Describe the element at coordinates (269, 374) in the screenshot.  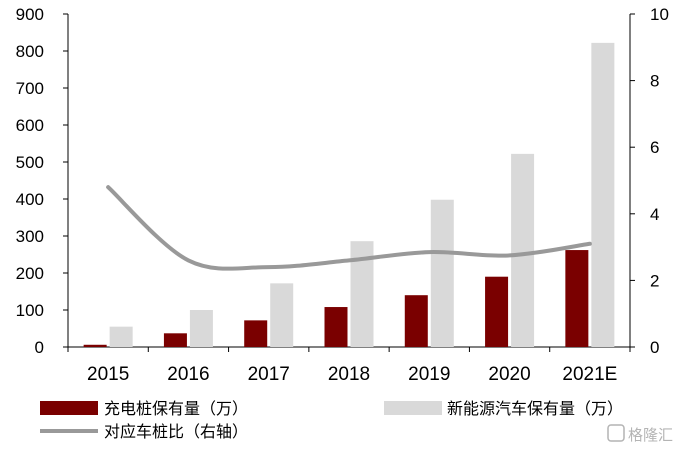
I see `x-tick-label: 2017` at that location.